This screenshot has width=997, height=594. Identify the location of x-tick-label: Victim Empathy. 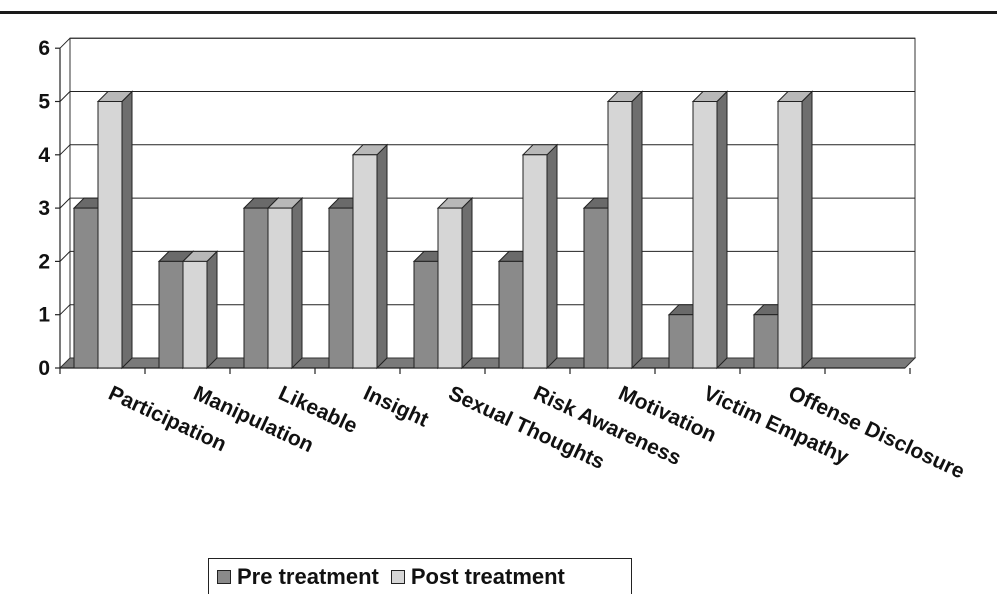
(776, 425).